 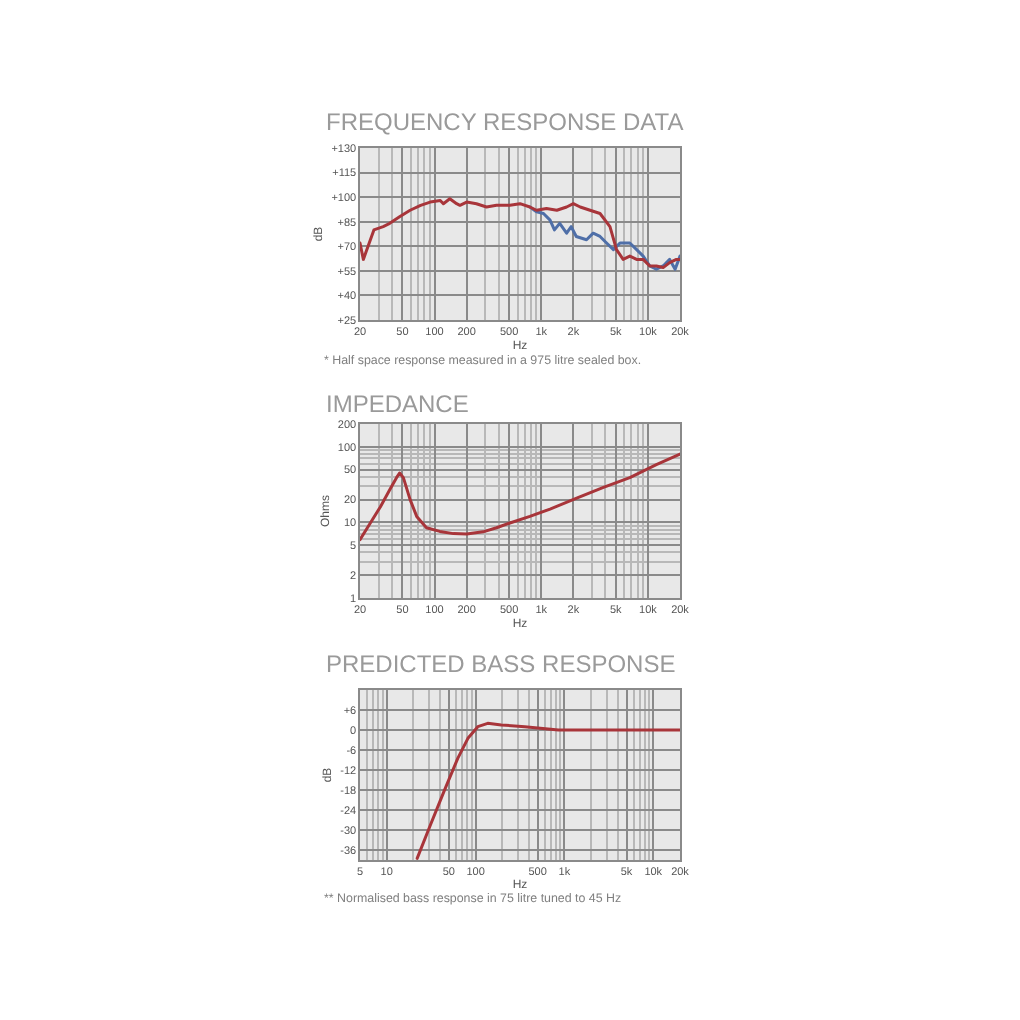 I want to click on chart-title: FREQUENCY RESPONSE DATA, so click(x=505, y=122).